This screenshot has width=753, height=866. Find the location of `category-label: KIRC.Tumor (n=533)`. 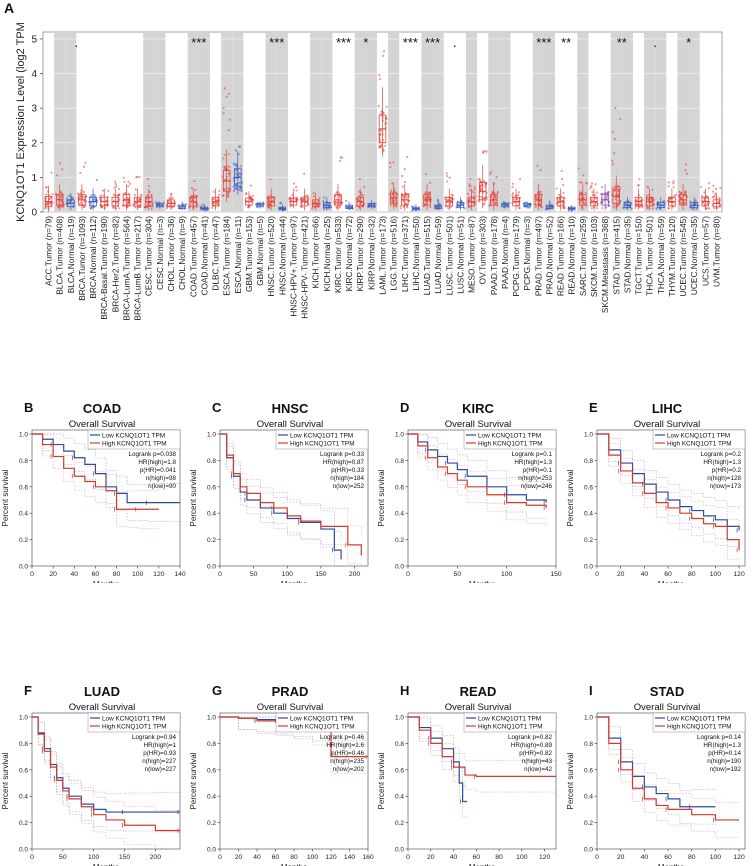

category-label: KIRC.Tumor (n=533) is located at coordinates (338, 254).